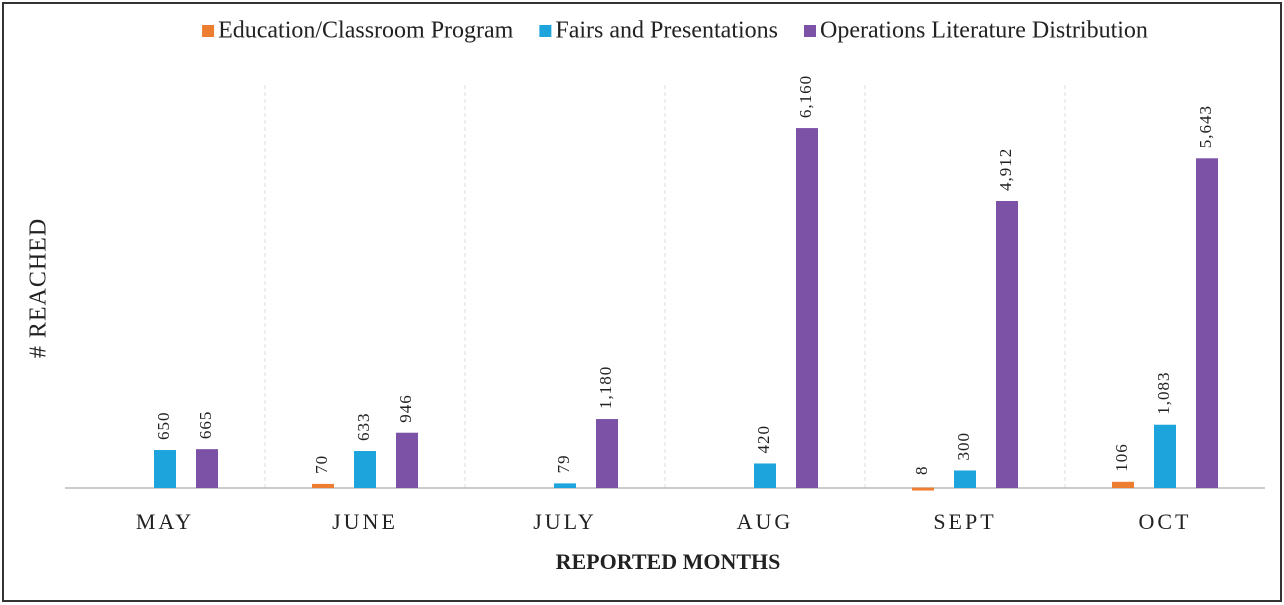 This screenshot has width=1284, height=605. I want to click on data-label: 106, so click(1121, 457).